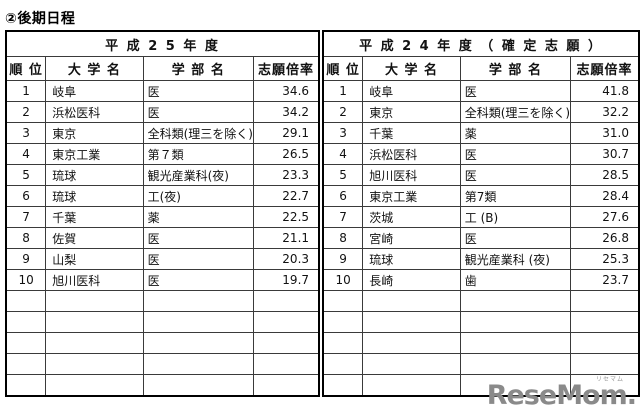 This screenshot has width=640, height=413. I want to click on university-cell: 旭川医科, so click(94, 280).